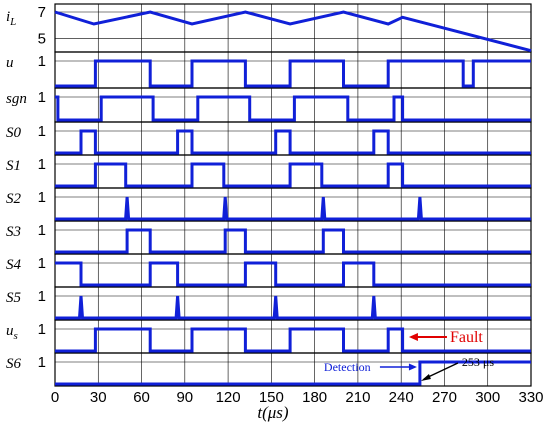 This screenshot has width=557, height=427. What do you see at coordinates (273, 412) in the screenshot?
I see `x-axis-label: t(μs)` at bounding box center [273, 412].